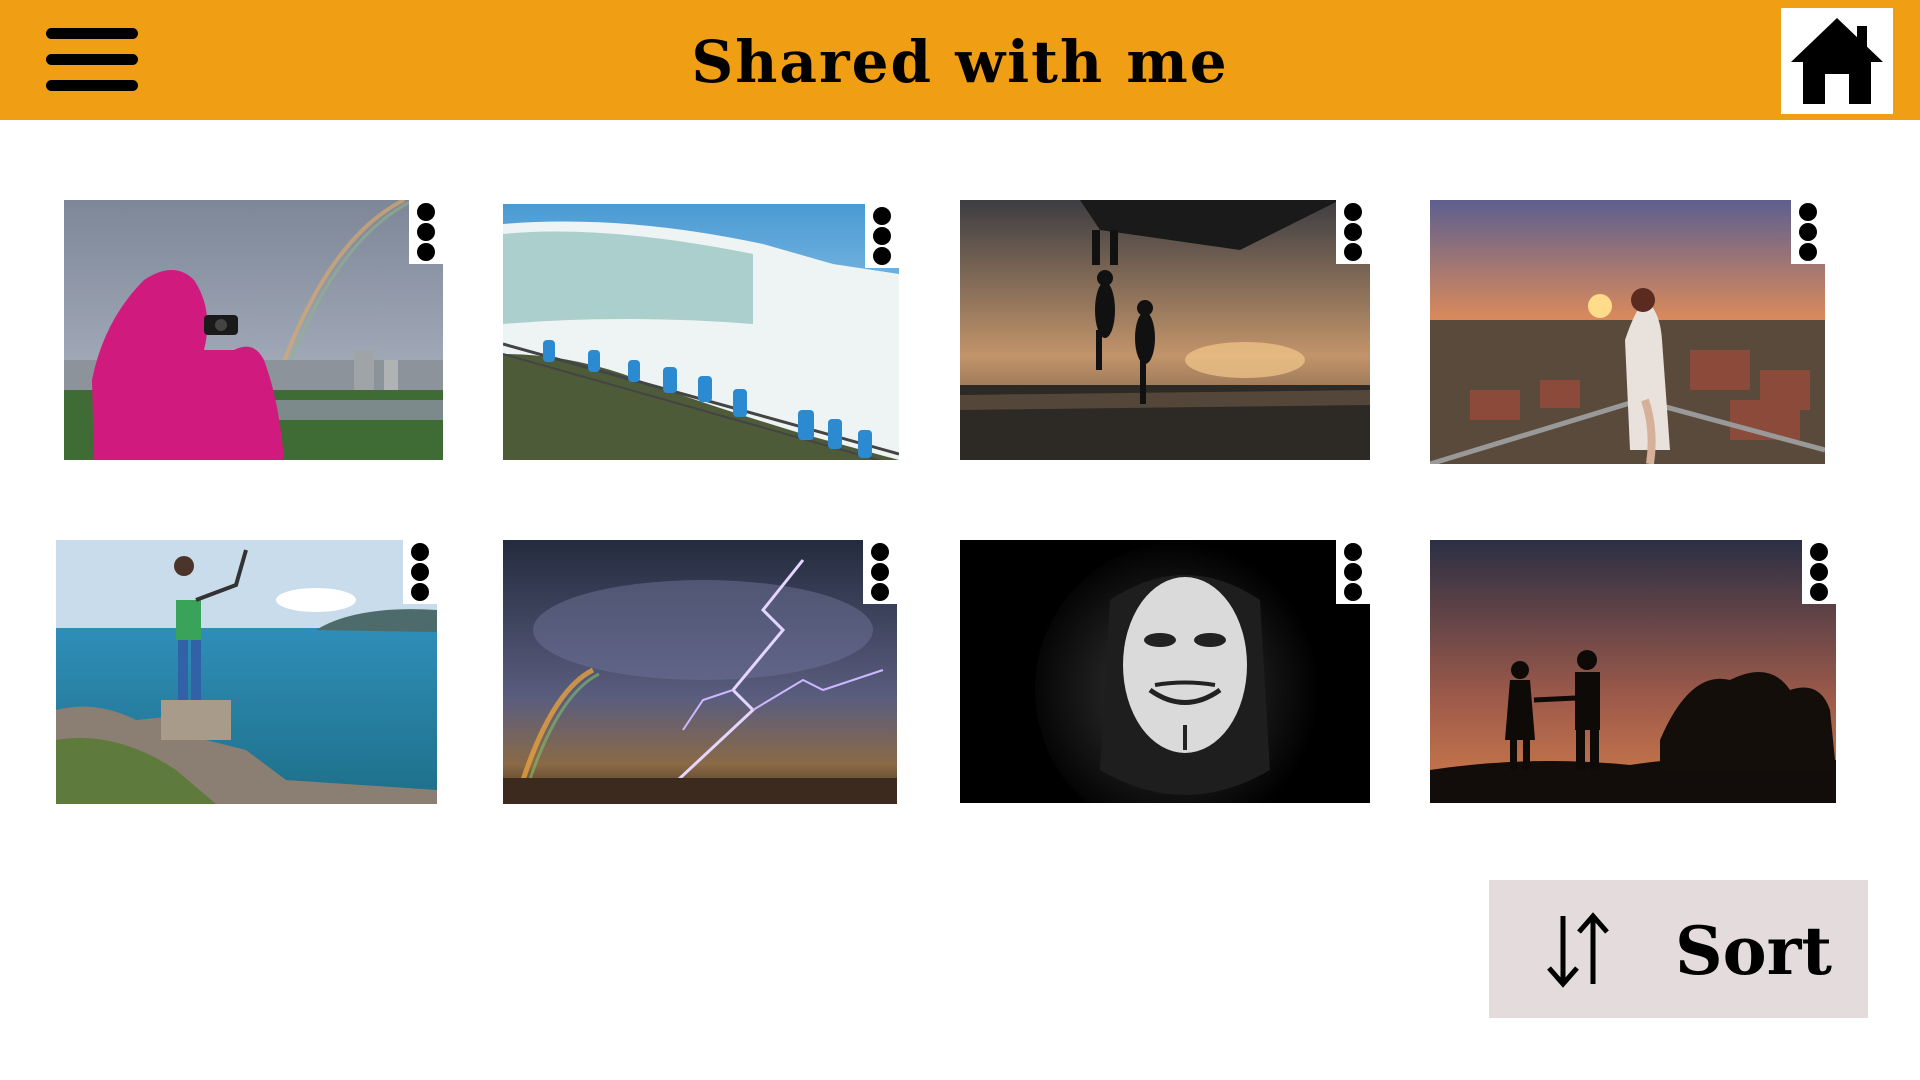 The width and height of the screenshot is (1920, 1080). I want to click on menu-button, so click(92, 60).